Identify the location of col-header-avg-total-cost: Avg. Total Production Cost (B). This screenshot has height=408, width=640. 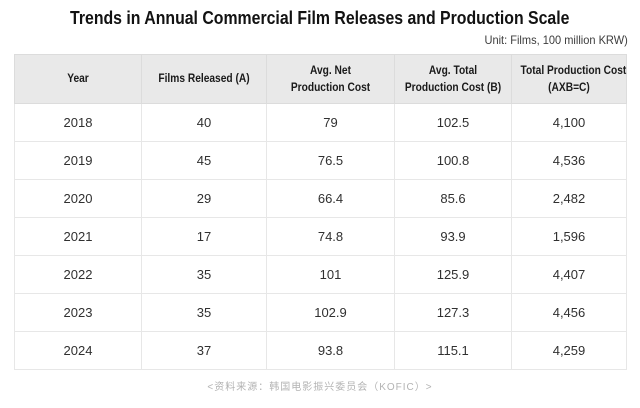
(453, 78).